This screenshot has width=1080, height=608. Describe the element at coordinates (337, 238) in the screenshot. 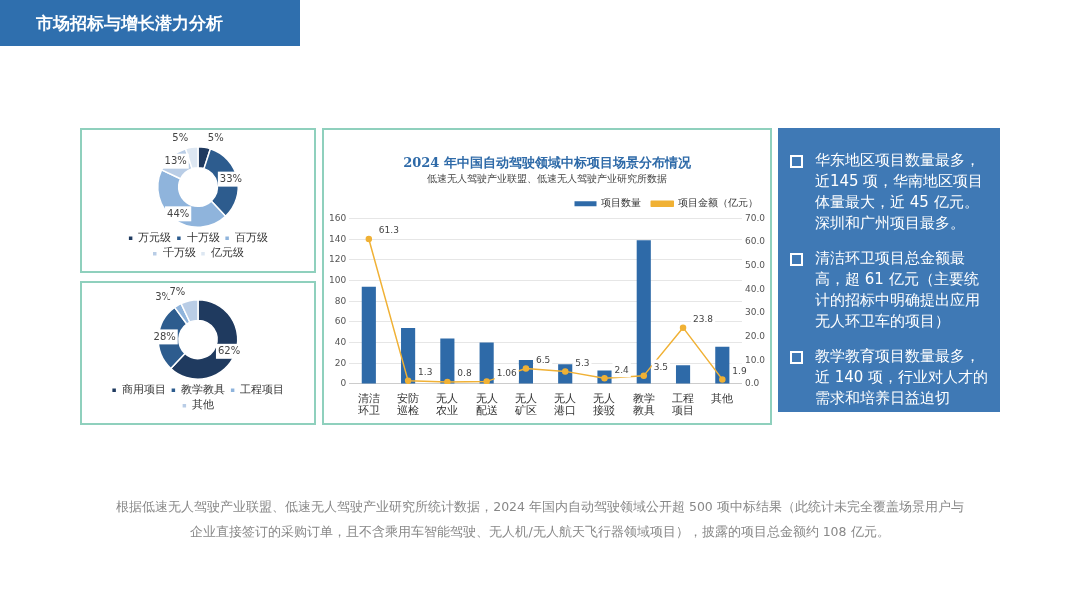

I see `y-tick-label: 140` at that location.